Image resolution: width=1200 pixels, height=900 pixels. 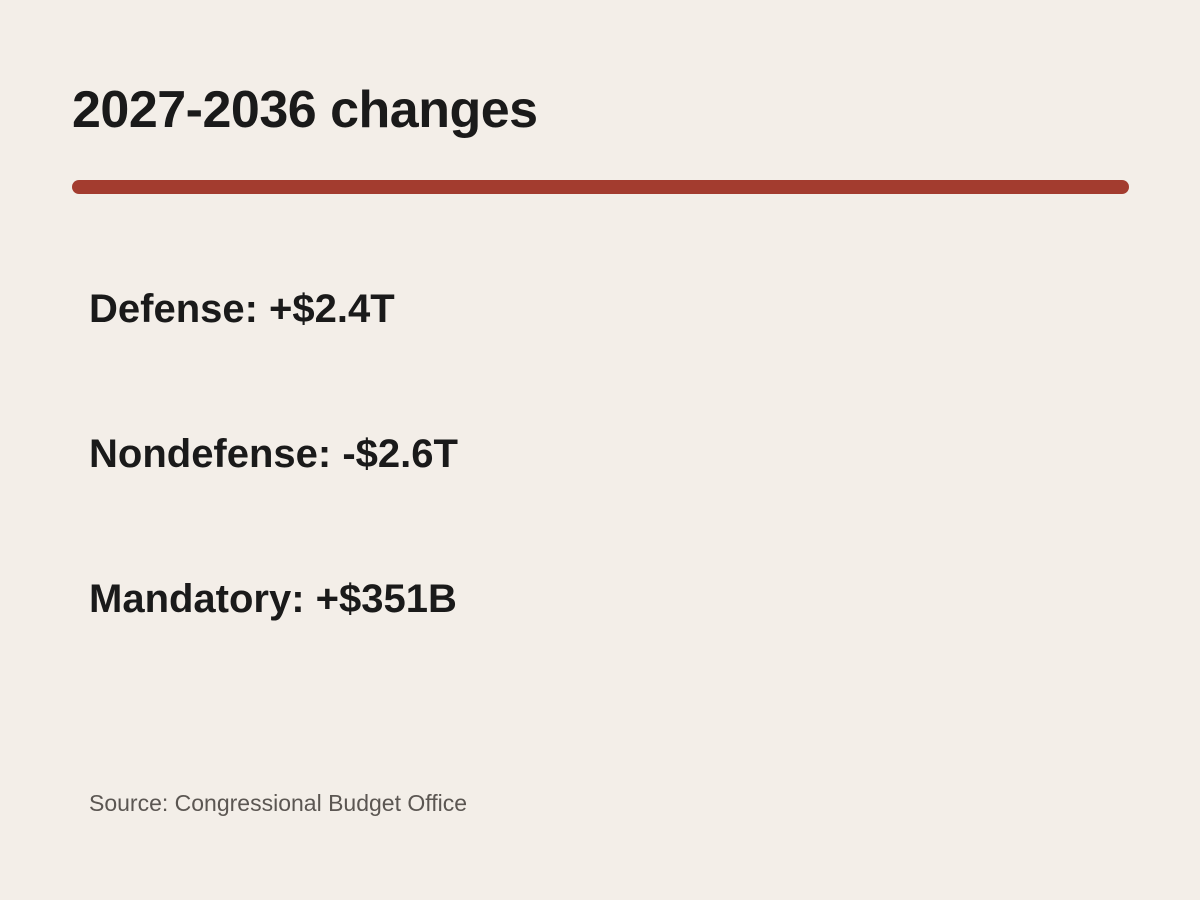 What do you see at coordinates (305, 110) in the screenshot?
I see `page-title: 2027-2036 changes` at bounding box center [305, 110].